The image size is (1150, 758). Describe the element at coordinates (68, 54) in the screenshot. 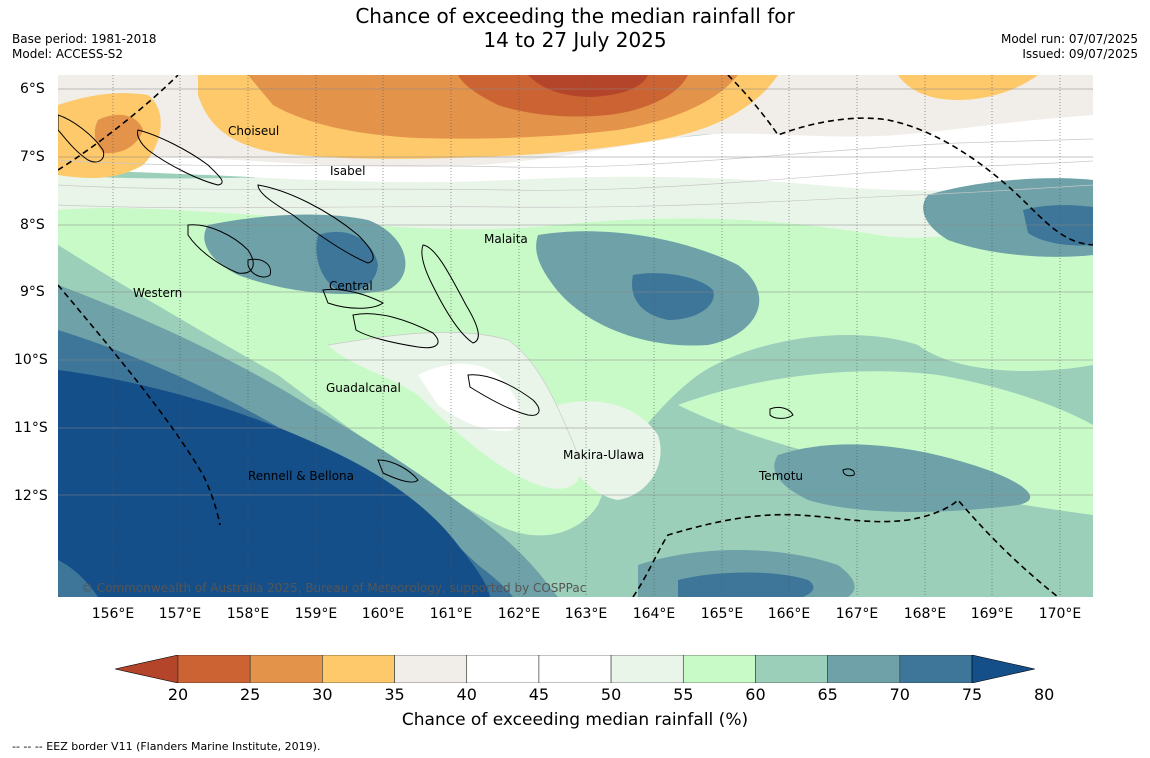

I see `model-name: Model: ACCESS-S2` at that location.